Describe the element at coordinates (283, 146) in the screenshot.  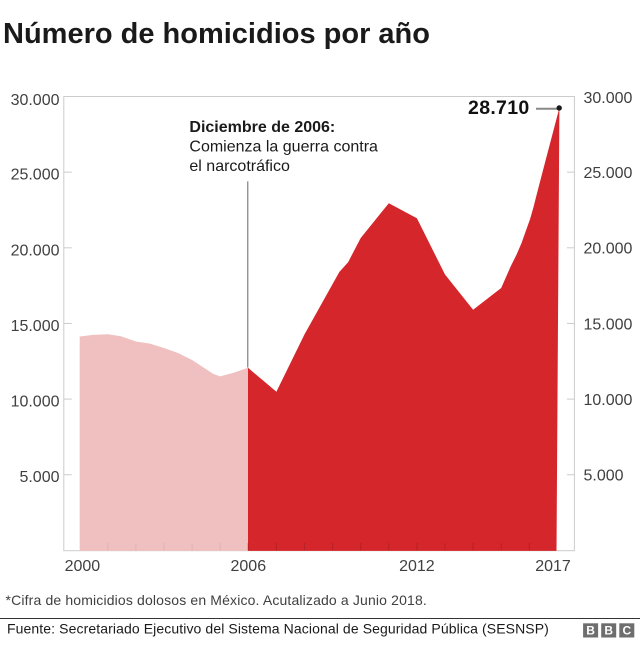
I see `svg-text: Comienza la guerra contra` at that location.